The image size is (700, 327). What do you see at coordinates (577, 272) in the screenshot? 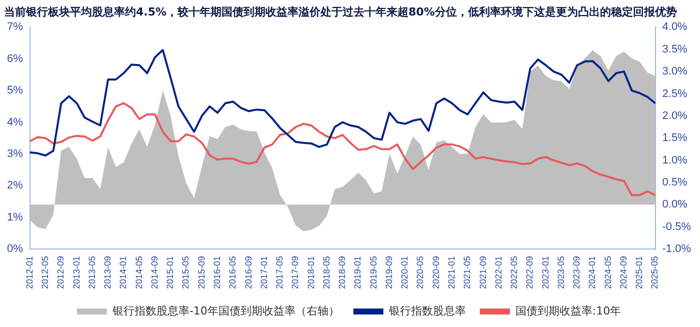
I see `x-tick-label: 2023-09` at bounding box center [577, 272].